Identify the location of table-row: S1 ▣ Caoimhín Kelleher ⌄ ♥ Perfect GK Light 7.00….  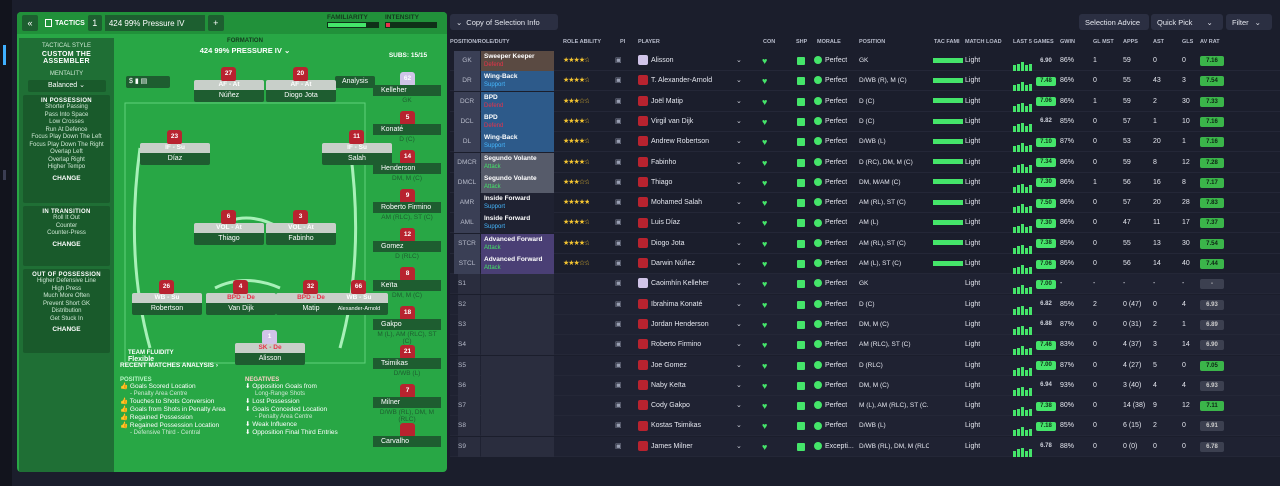
(865, 284).